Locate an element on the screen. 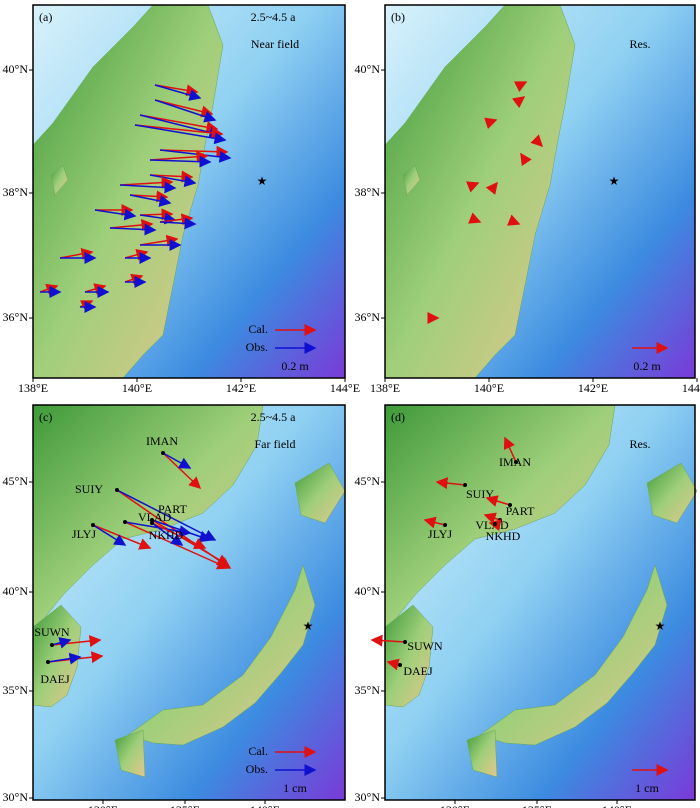 The height and width of the screenshot is (808, 700). y-tick-label: 30°N is located at coordinates (16, 797).